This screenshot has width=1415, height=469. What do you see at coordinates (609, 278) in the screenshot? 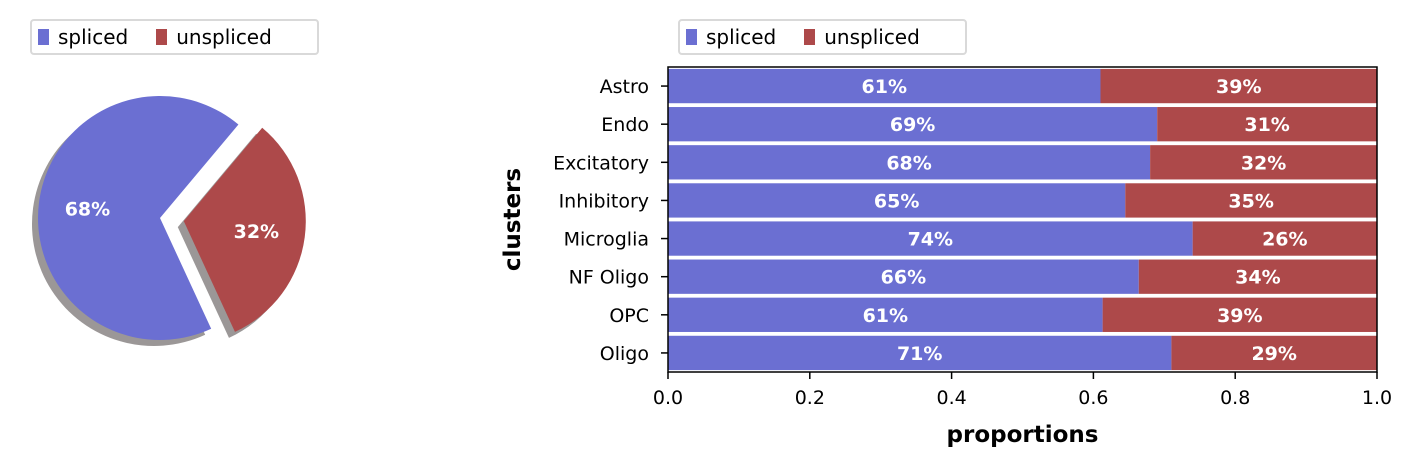
I see `y-tick-label-5: NF Oligo` at bounding box center [609, 278].